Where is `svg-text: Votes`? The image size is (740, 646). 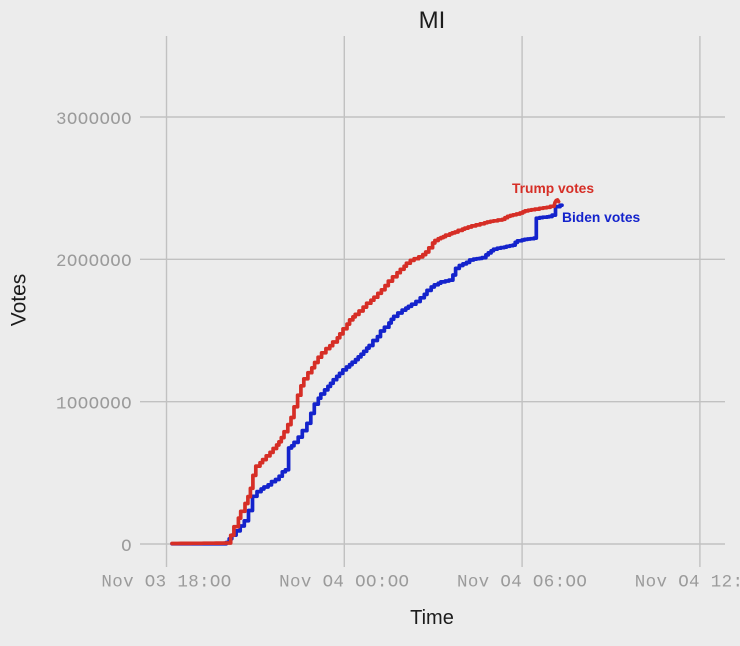 svg-text: Votes is located at coordinates (19, 300).